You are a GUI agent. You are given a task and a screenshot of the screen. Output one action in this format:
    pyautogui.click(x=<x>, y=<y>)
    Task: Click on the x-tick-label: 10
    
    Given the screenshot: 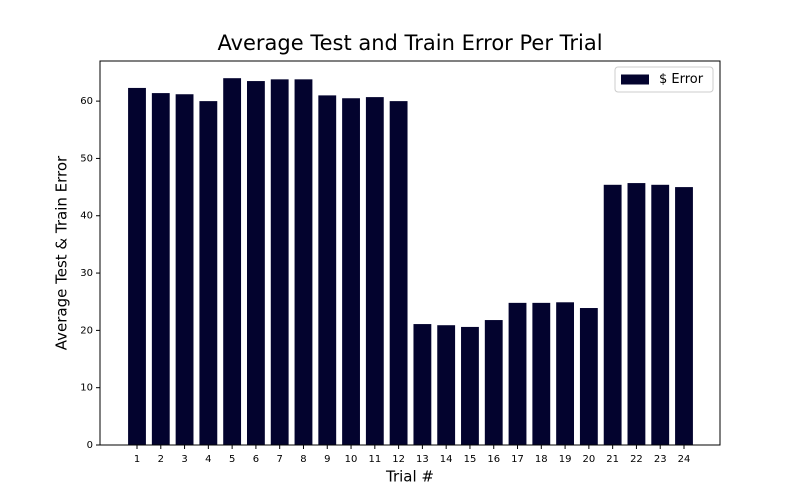 What is the action you would take?
    pyautogui.click(x=351, y=459)
    